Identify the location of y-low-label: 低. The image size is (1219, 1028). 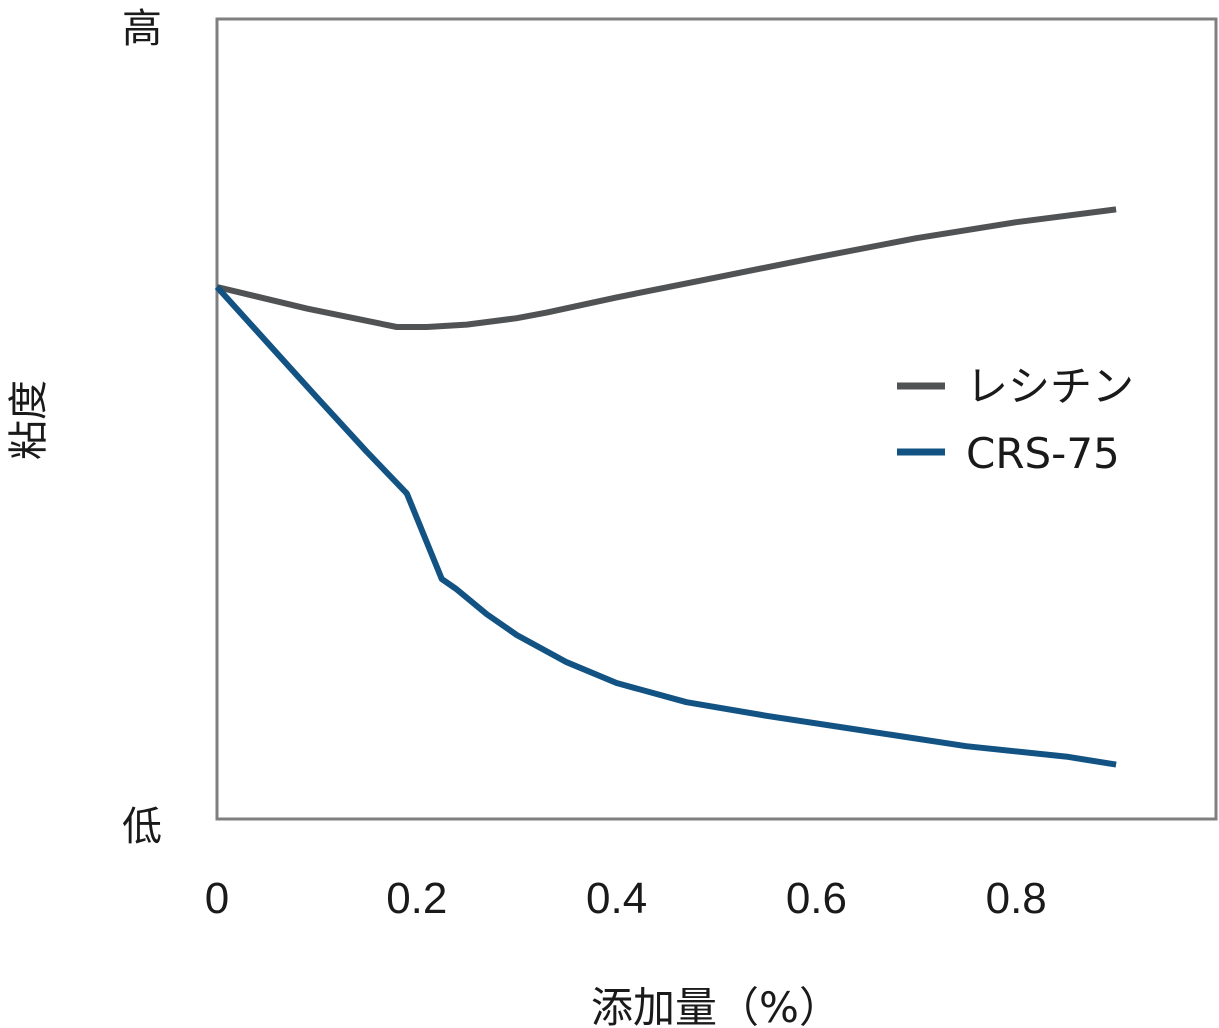
(142, 827).